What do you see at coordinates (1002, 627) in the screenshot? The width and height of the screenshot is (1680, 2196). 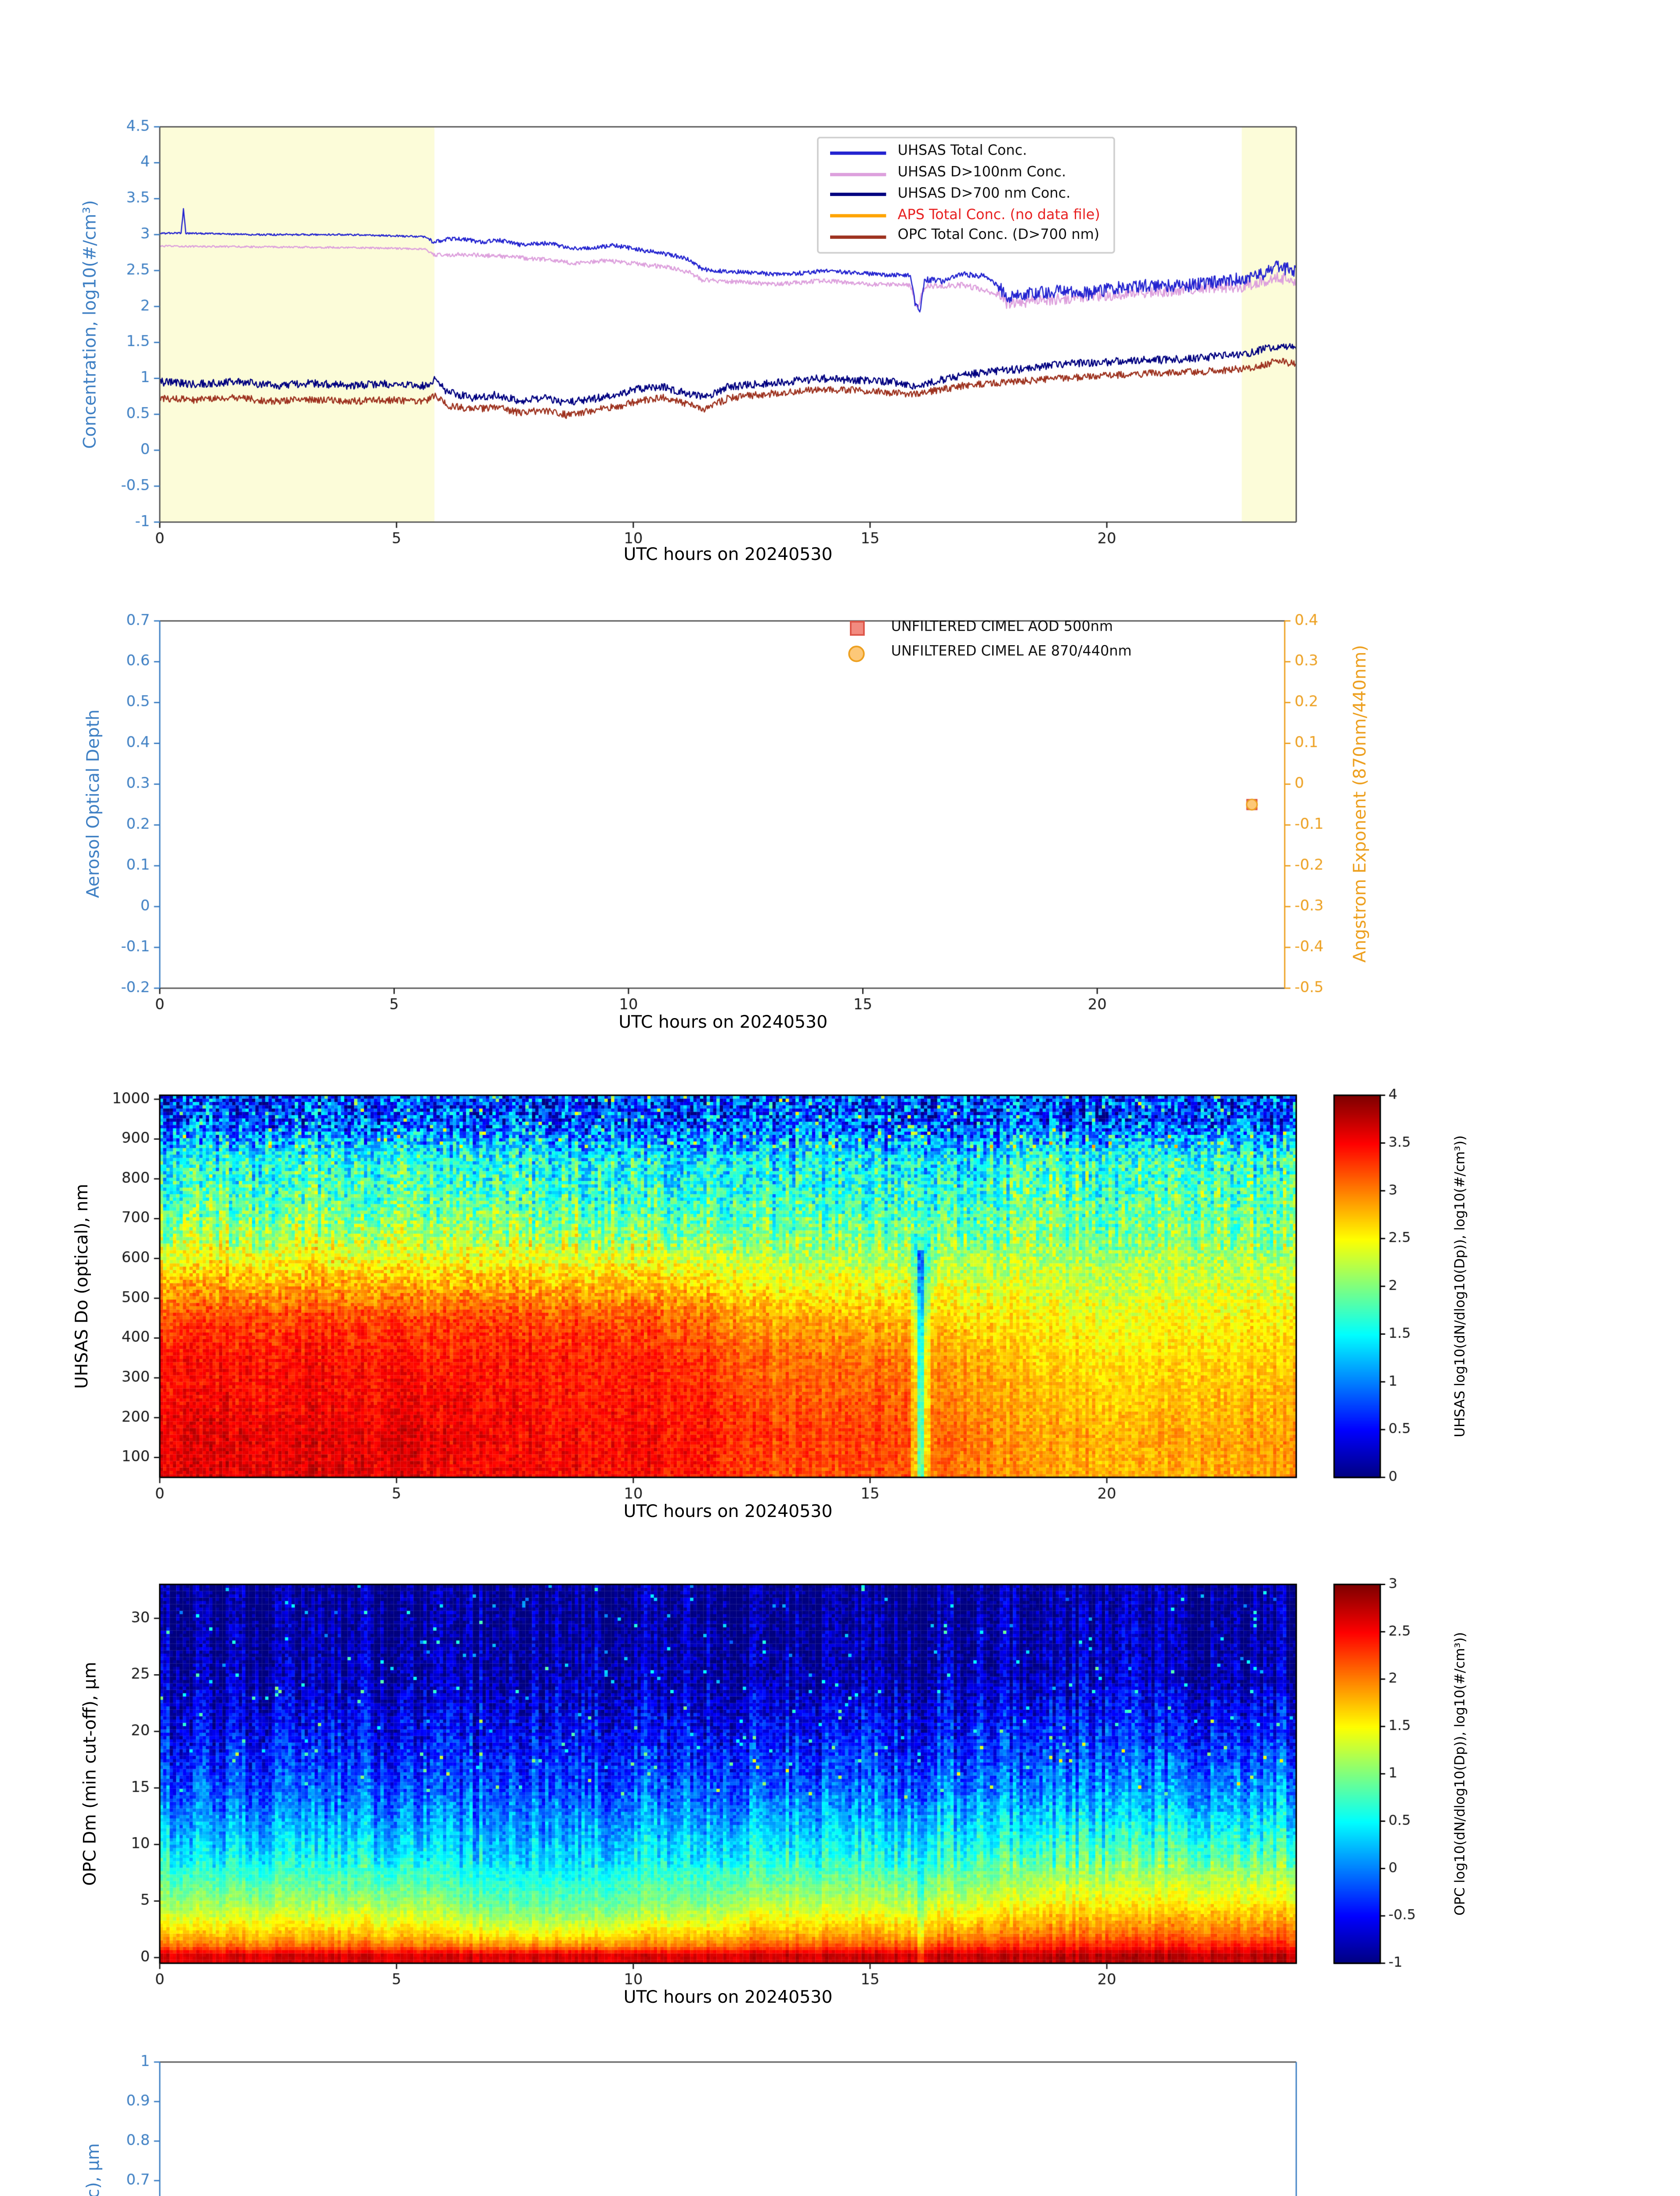 I see `legend-label: UNFILTERED CIMEL AOD 500nm` at bounding box center [1002, 627].